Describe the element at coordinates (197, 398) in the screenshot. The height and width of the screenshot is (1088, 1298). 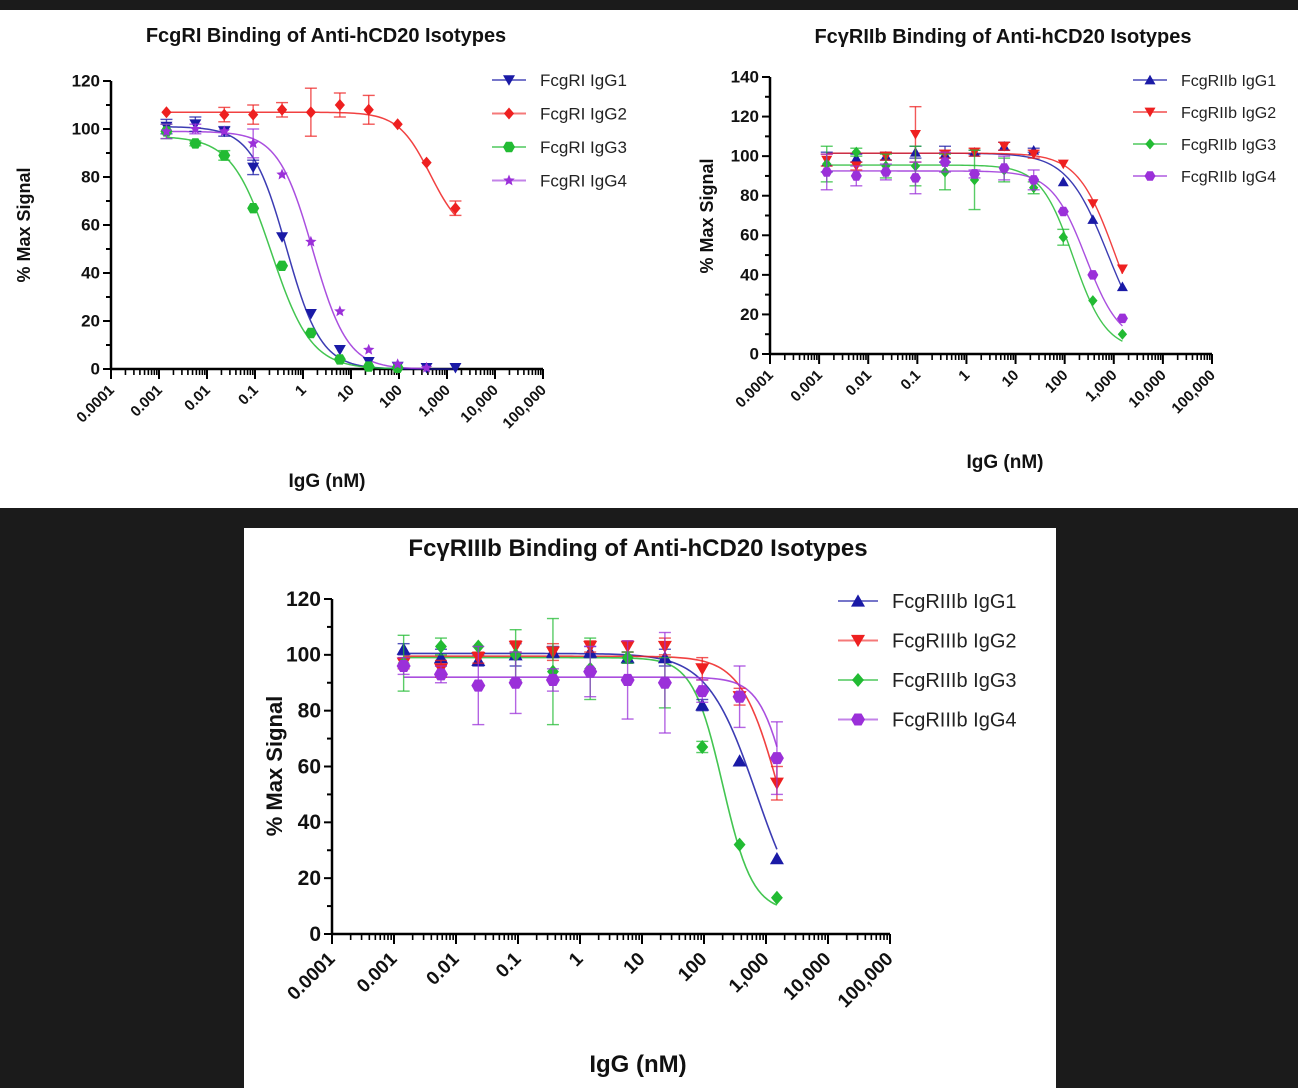
I see `x-tick-label: 0.01` at that location.